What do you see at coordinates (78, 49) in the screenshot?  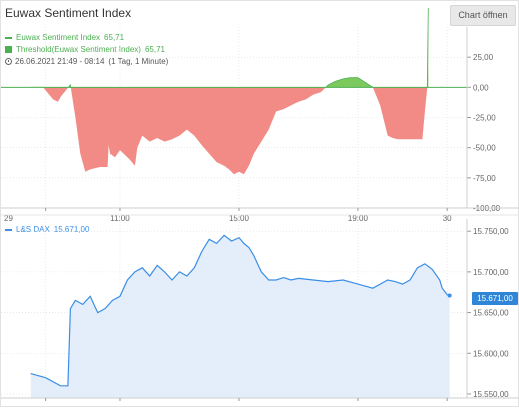 I see `legend-threshold-label: Threshold(Euwax Sentiment Index)` at bounding box center [78, 49].